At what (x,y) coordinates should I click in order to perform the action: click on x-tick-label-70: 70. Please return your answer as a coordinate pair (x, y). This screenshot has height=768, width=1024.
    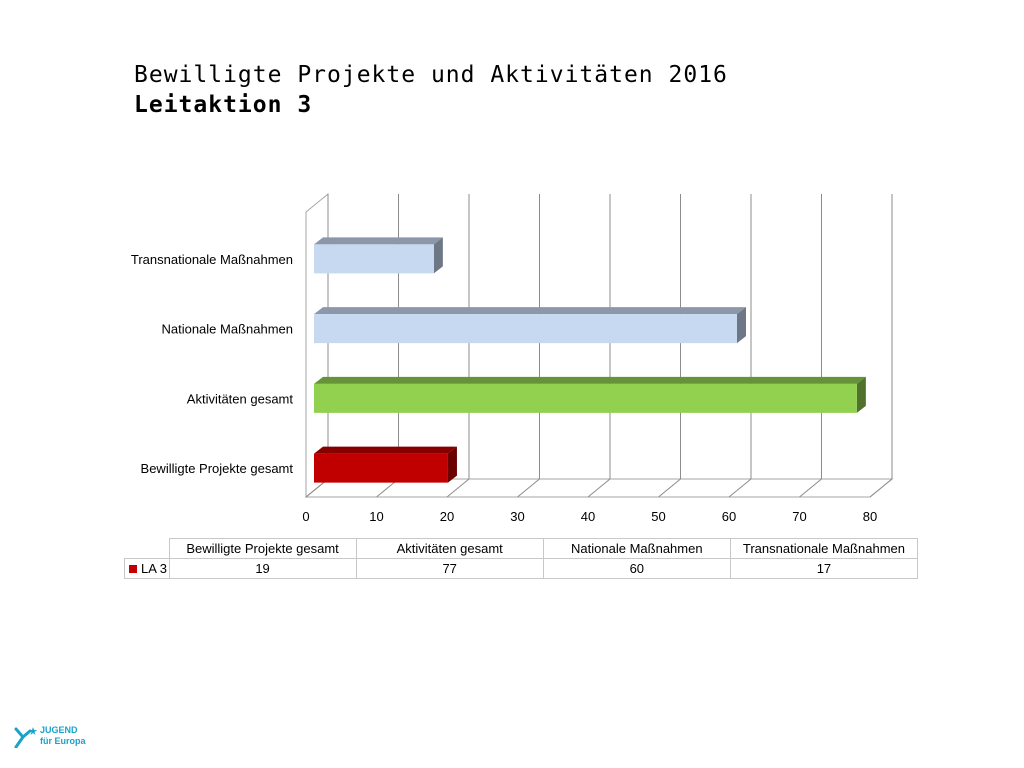
    Looking at the image, I should click on (799, 516).